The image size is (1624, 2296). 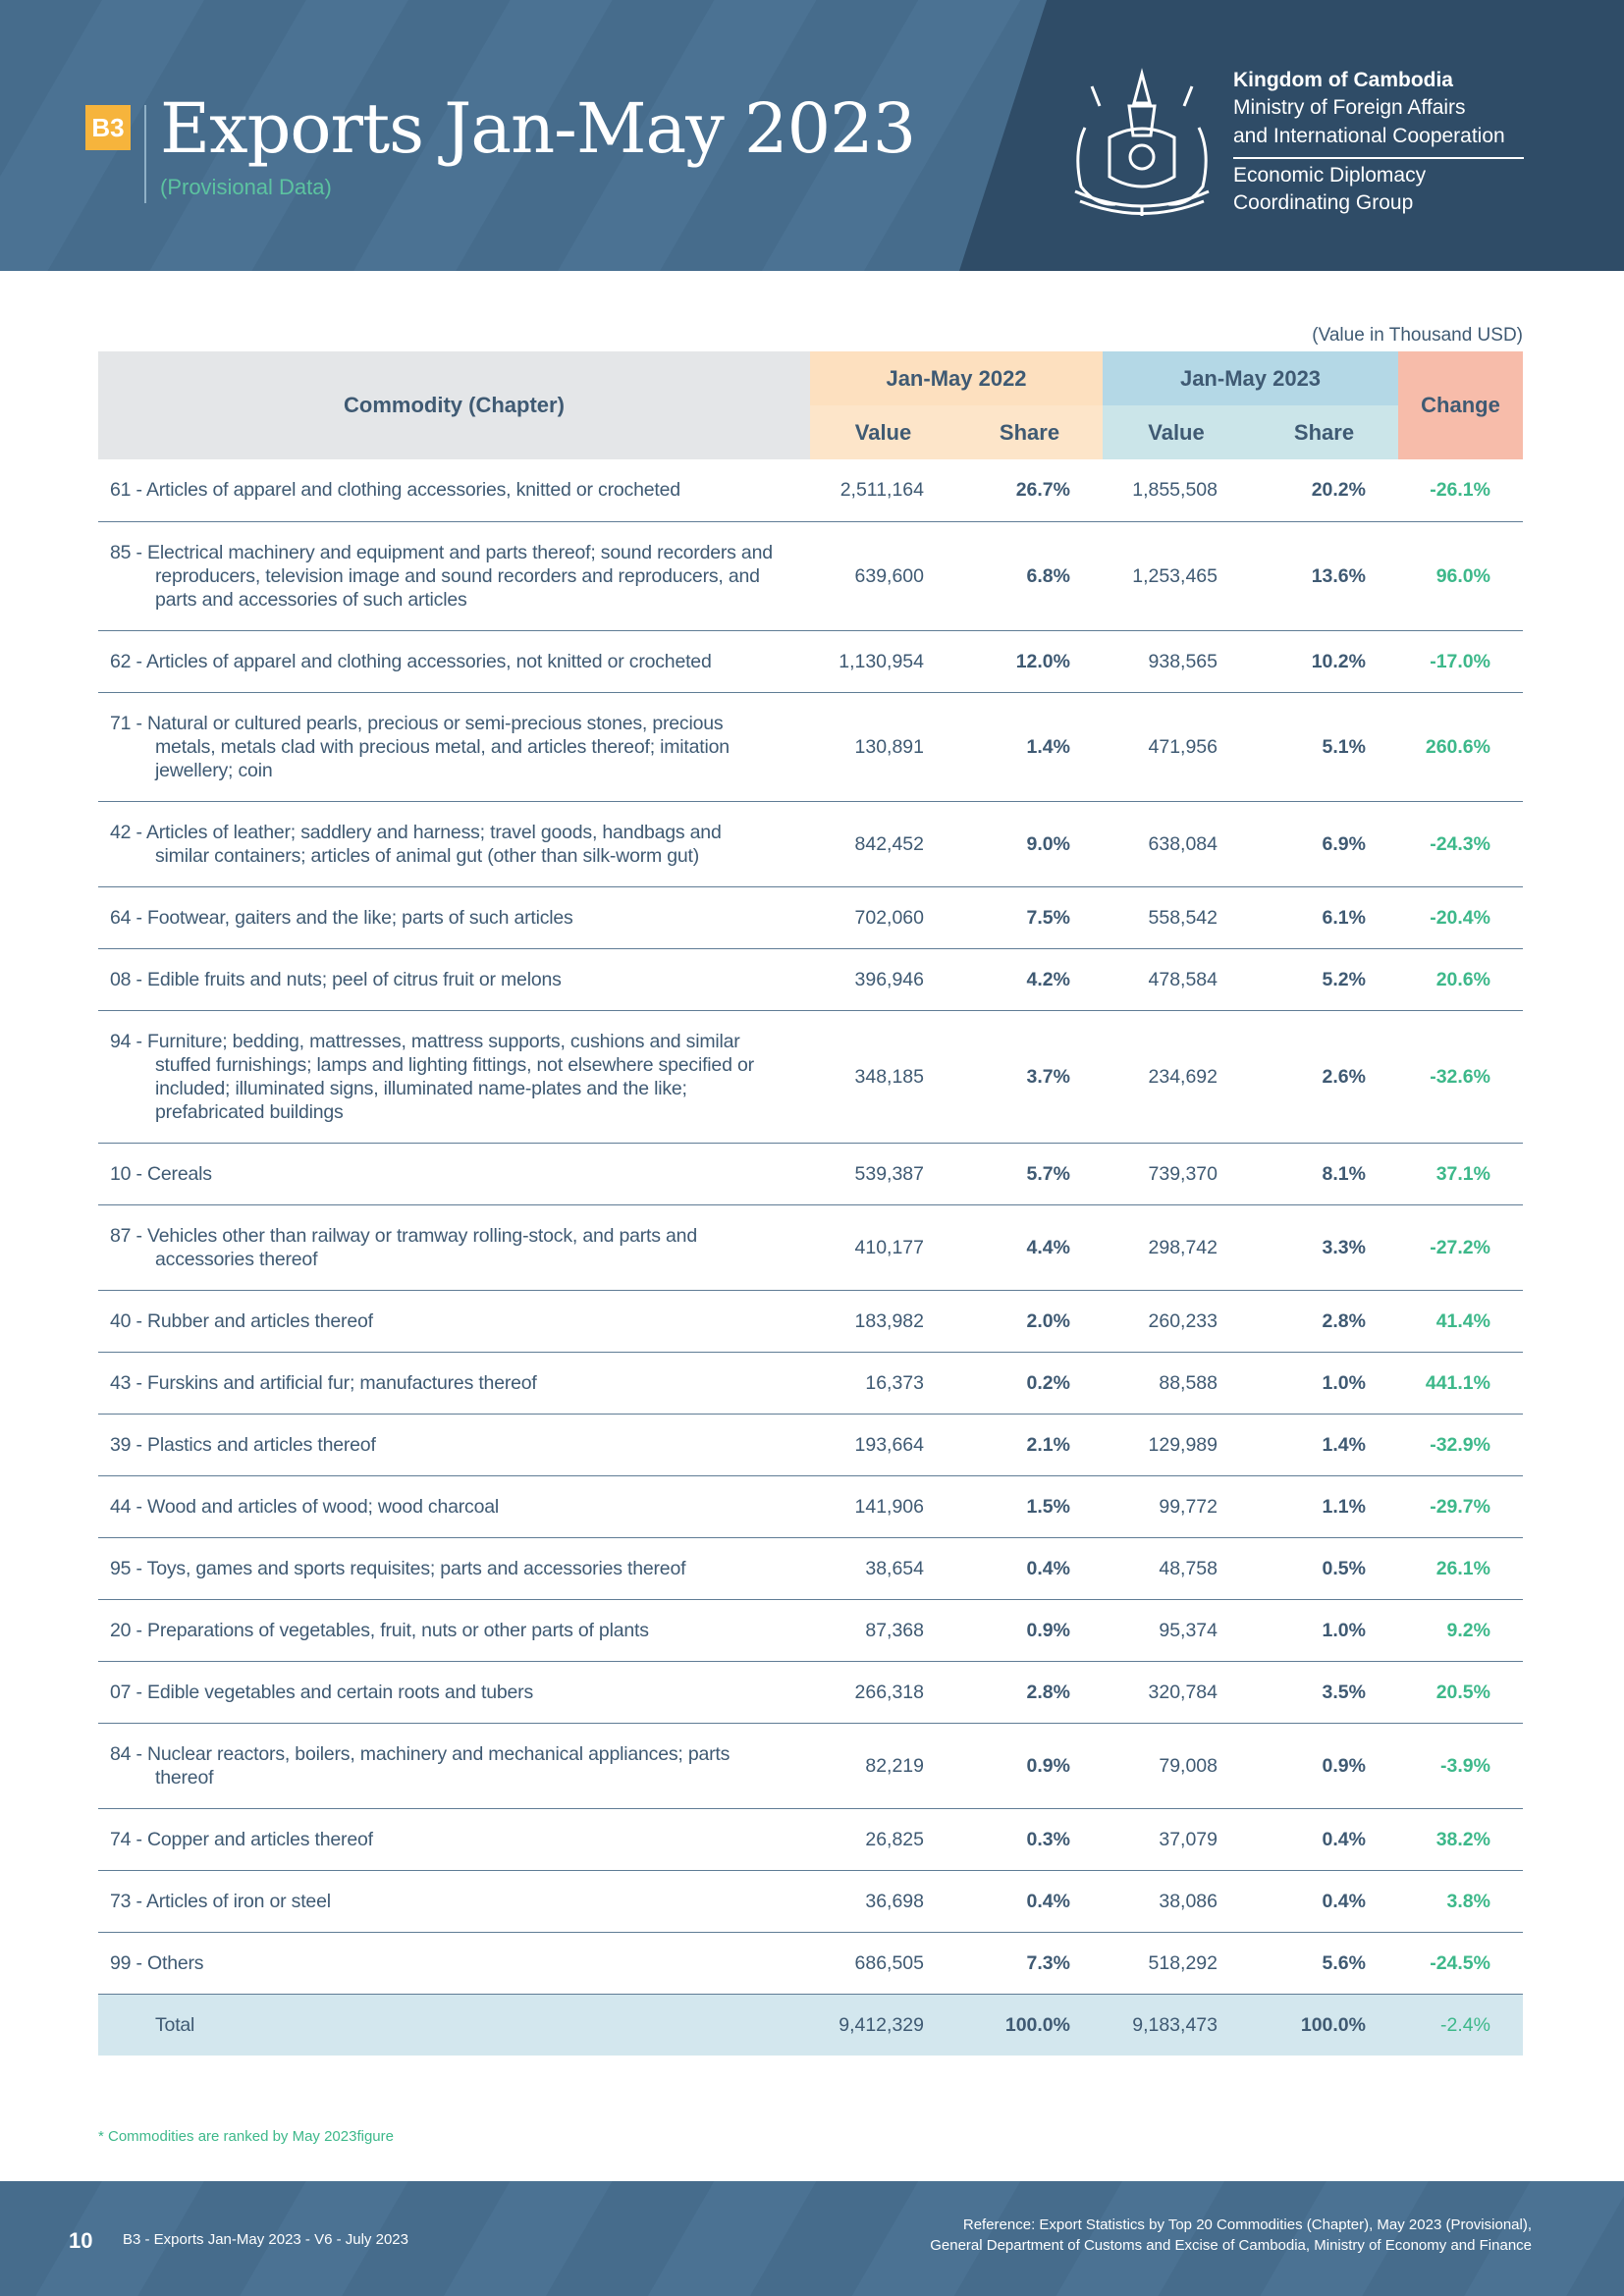 What do you see at coordinates (1029, 980) in the screenshot?
I see `share-2022-cell: 4.2%` at bounding box center [1029, 980].